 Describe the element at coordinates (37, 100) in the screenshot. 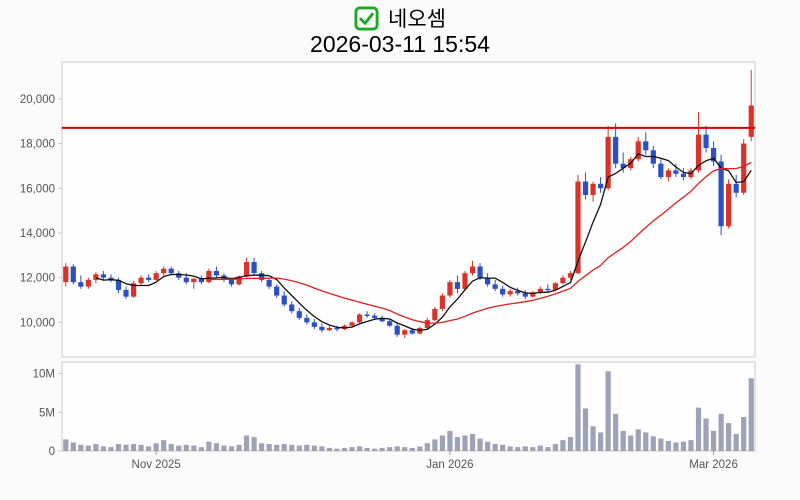

I see `svg-text: 20,000` at that location.